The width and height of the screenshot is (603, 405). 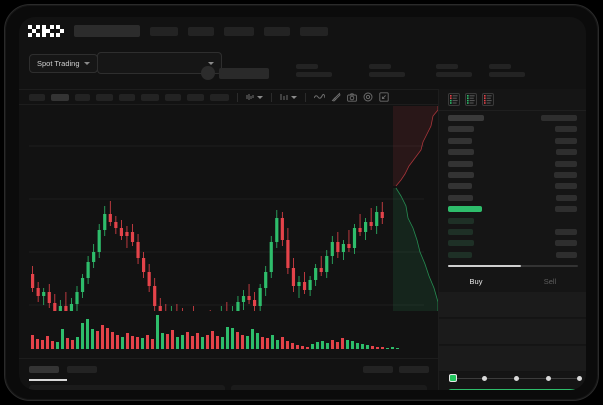 What do you see at coordinates (454, 70) in the screenshot?
I see `stat-24h-low` at bounding box center [454, 70].